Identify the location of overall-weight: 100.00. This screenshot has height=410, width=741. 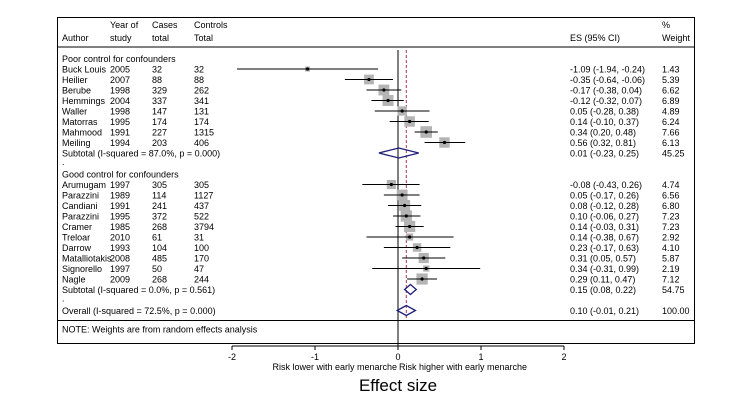
(676, 311).